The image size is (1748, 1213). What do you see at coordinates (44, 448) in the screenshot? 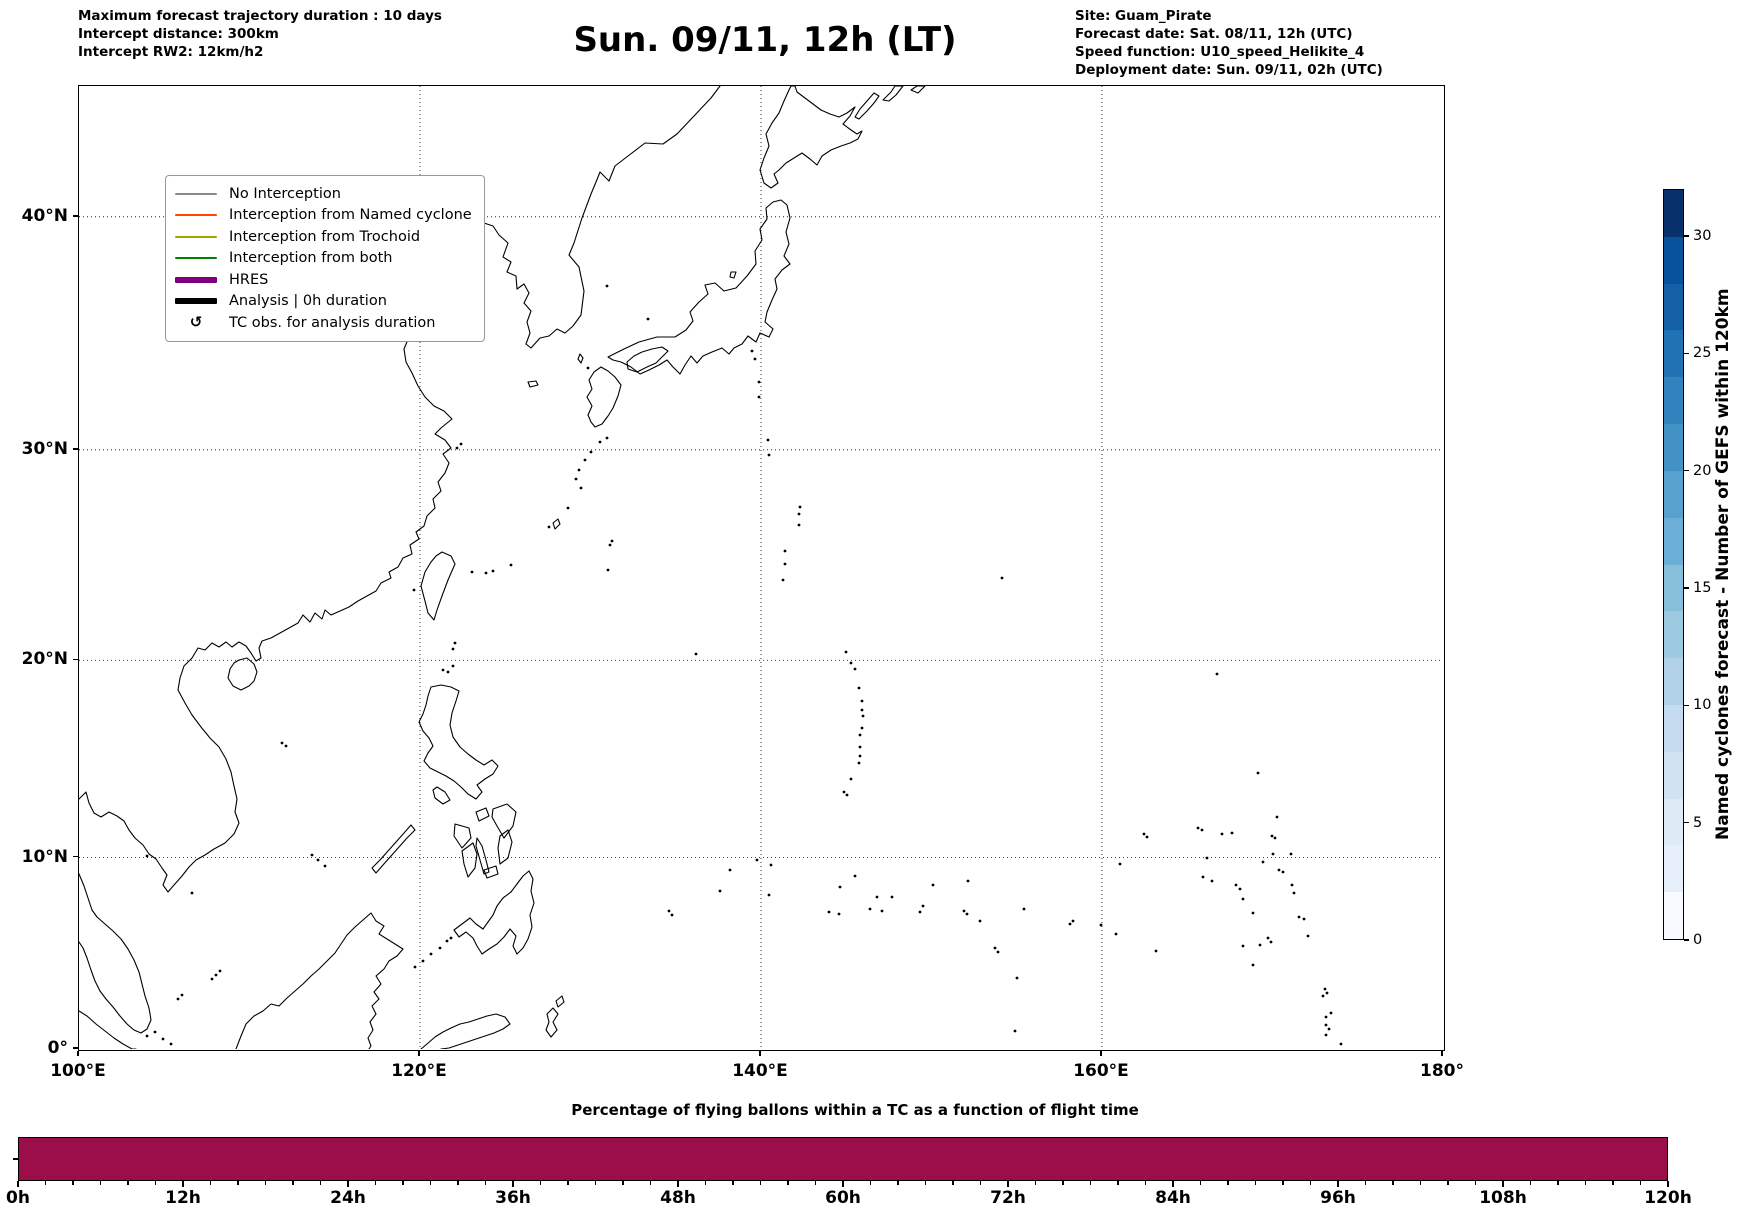
I see `y-tick-label: 30°N` at bounding box center [44, 448].